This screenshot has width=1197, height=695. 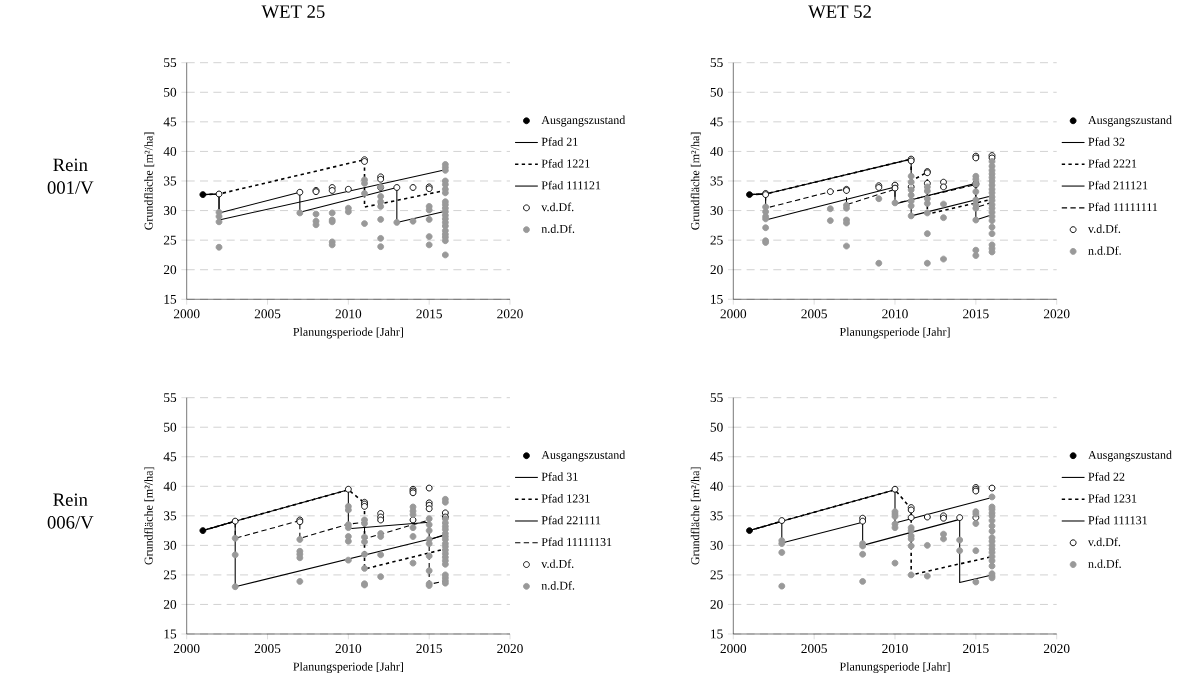 What do you see at coordinates (1117, 520) in the screenshot?
I see `legend-label: Pfad 111131` at bounding box center [1117, 520].